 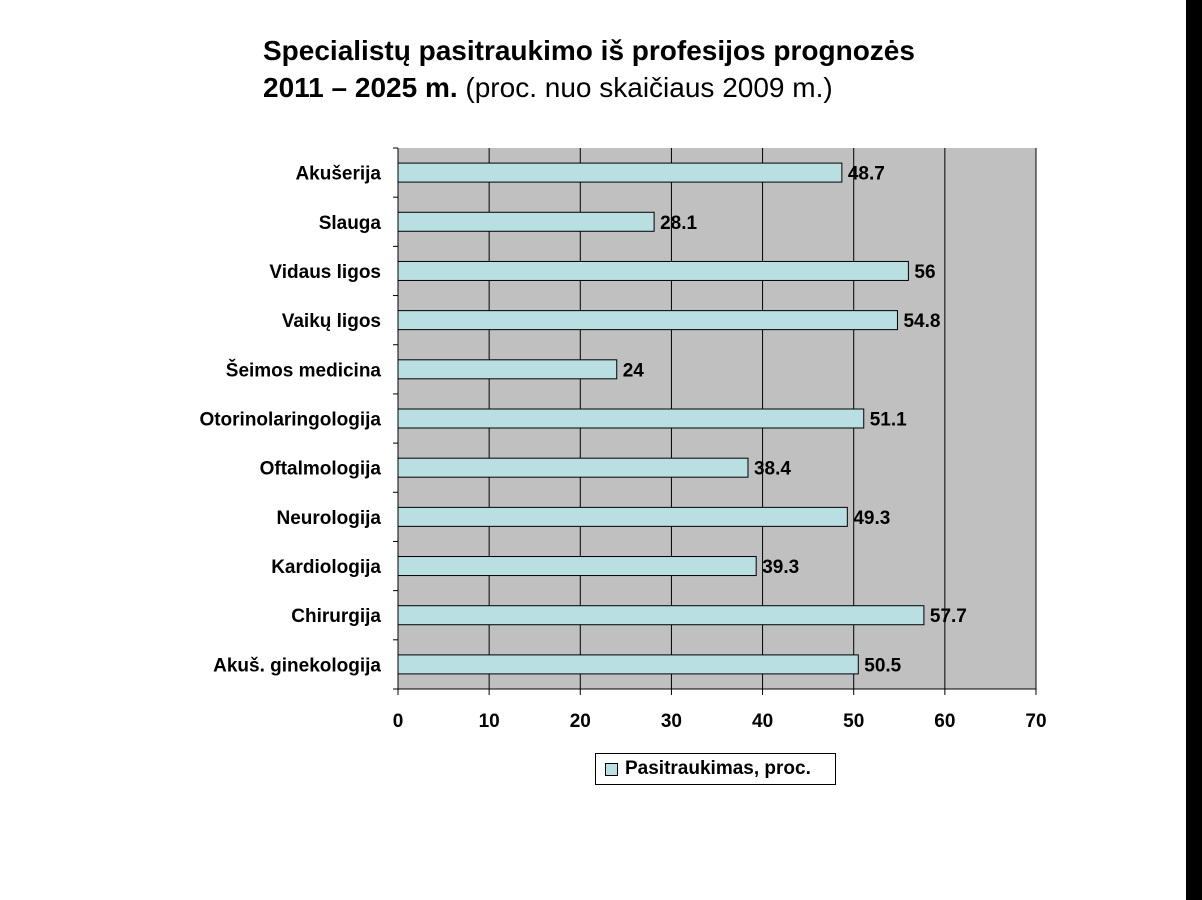 I want to click on data-label: 51.1, so click(x=888, y=420).